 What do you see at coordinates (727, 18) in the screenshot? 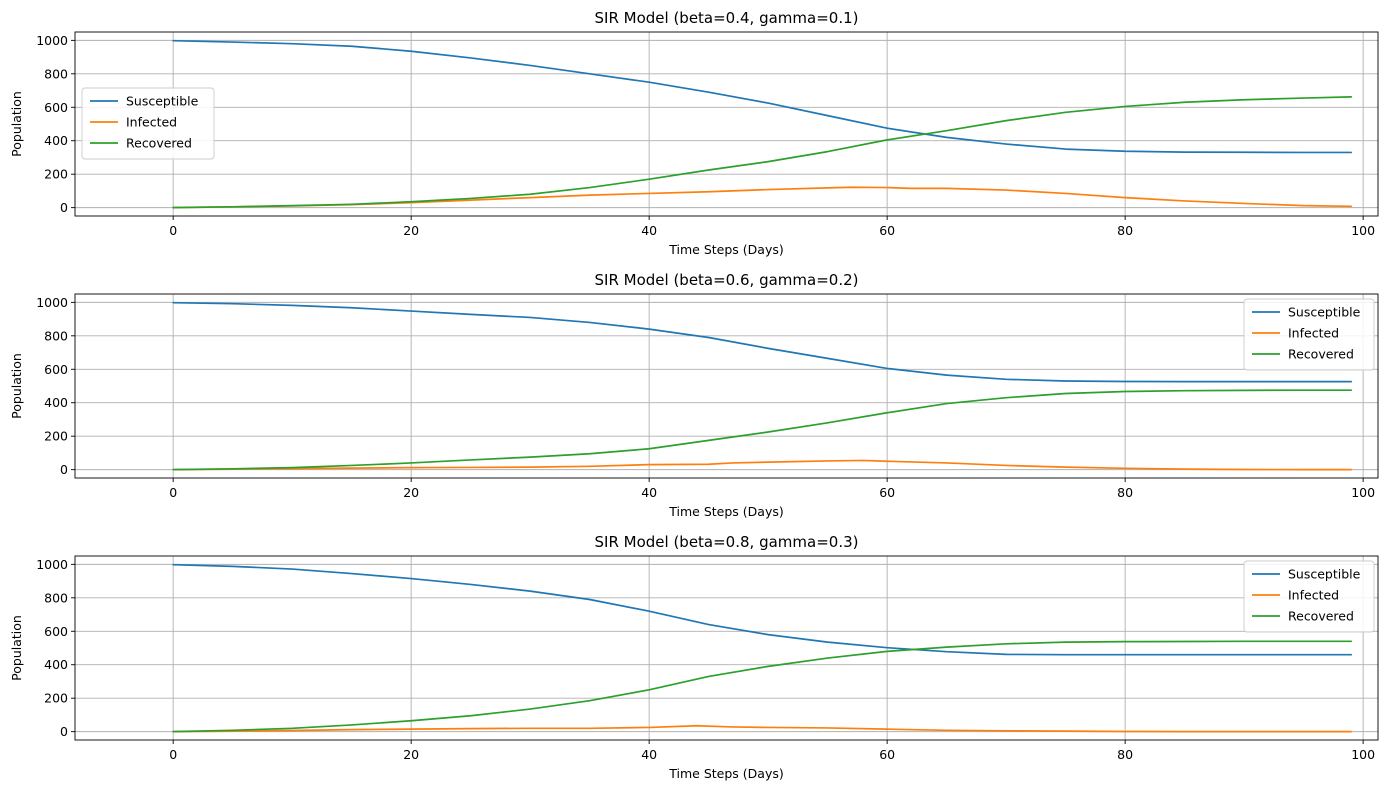
I see `chart-title: SIR Model (beta=0.4, gamma=0.1)` at bounding box center [727, 18].